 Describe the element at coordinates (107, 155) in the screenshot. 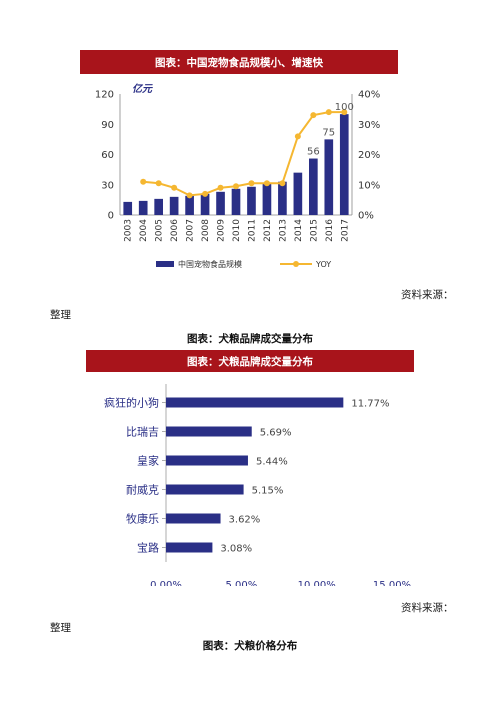

I see `chart1-left-tick-label: 60` at that location.